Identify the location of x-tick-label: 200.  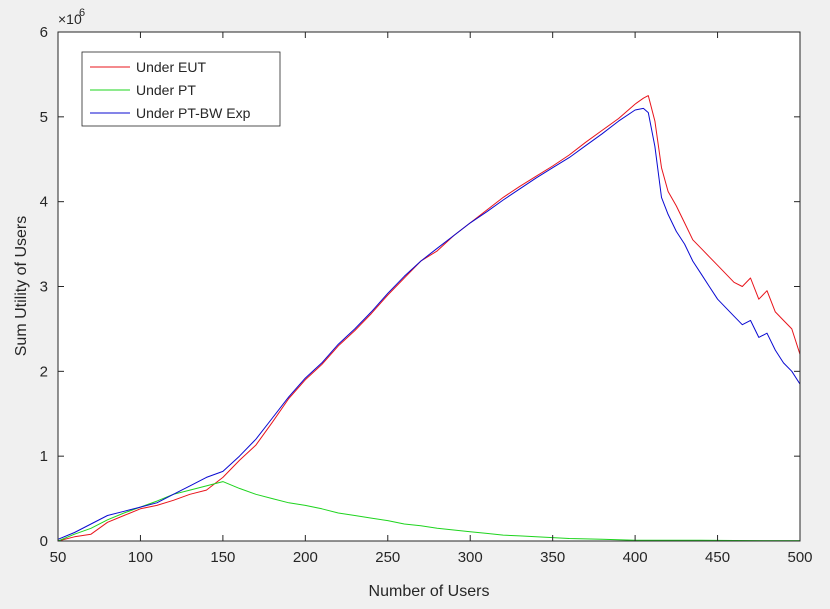
(305, 557).